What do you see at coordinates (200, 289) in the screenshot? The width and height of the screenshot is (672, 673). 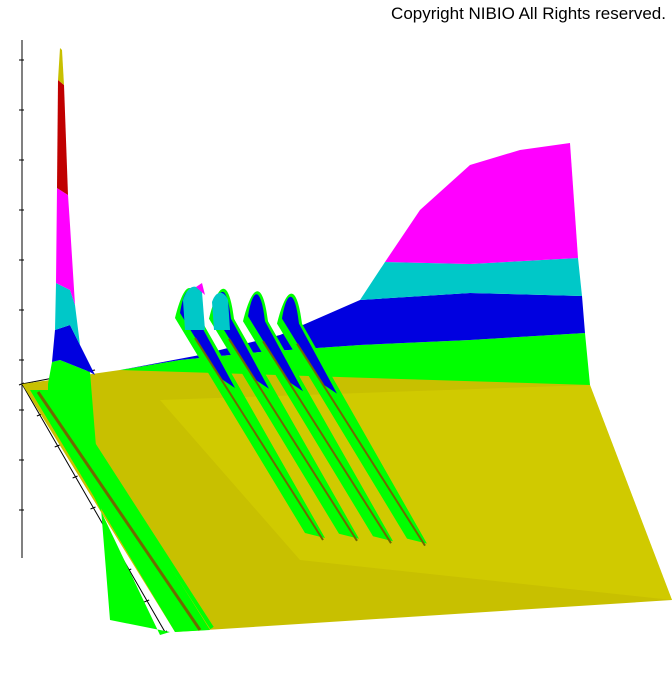 I see `ridge-magenta-tip` at bounding box center [200, 289].